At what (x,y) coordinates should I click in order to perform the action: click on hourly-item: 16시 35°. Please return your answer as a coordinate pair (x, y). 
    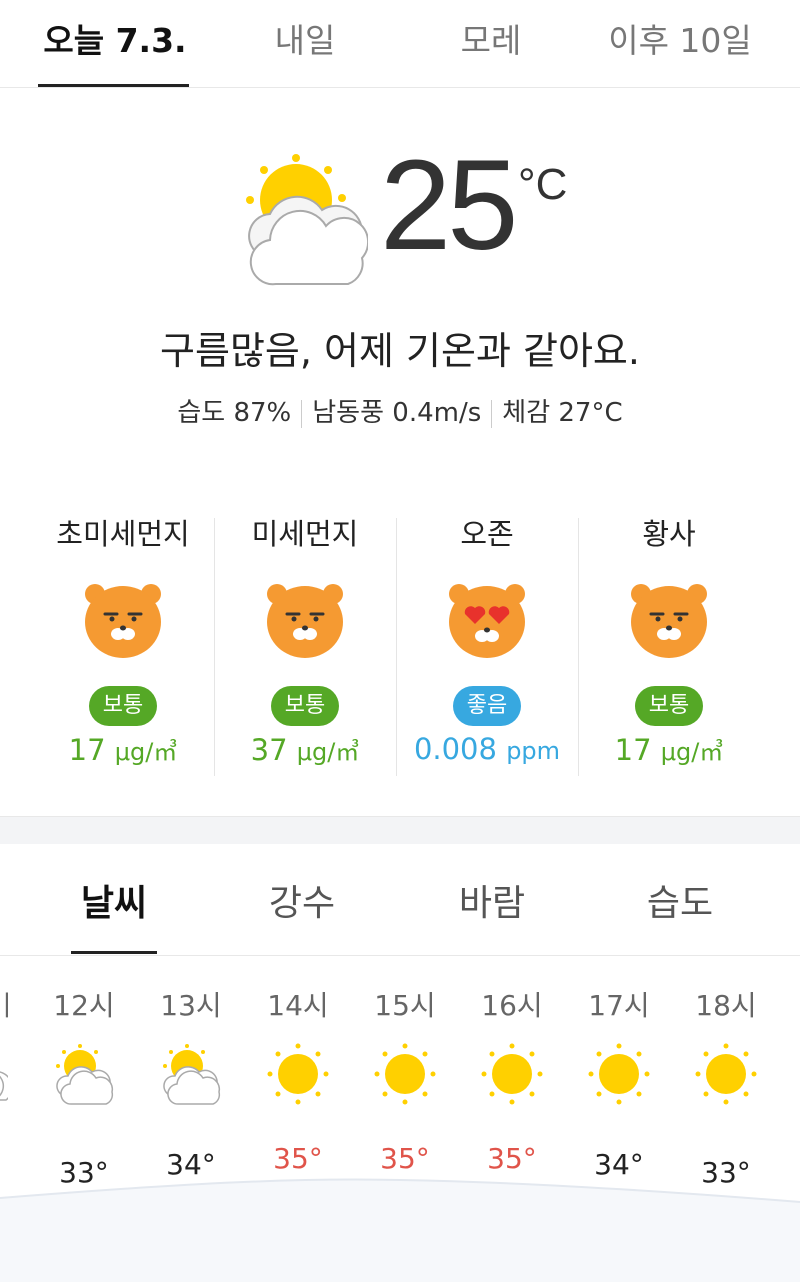
    Looking at the image, I should click on (512, 1080).